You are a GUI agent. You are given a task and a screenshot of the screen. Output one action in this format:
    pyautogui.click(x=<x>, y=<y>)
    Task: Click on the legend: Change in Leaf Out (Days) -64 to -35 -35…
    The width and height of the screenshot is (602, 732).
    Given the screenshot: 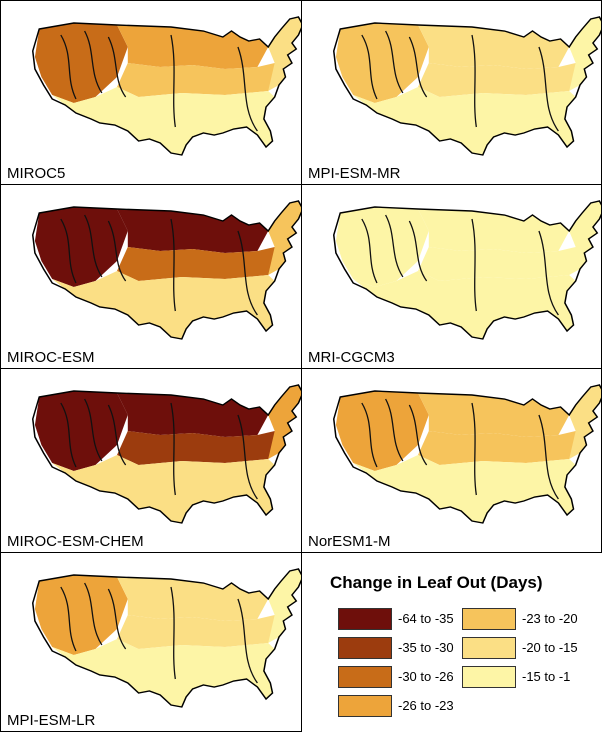 What is the action you would take?
    pyautogui.click(x=452, y=642)
    